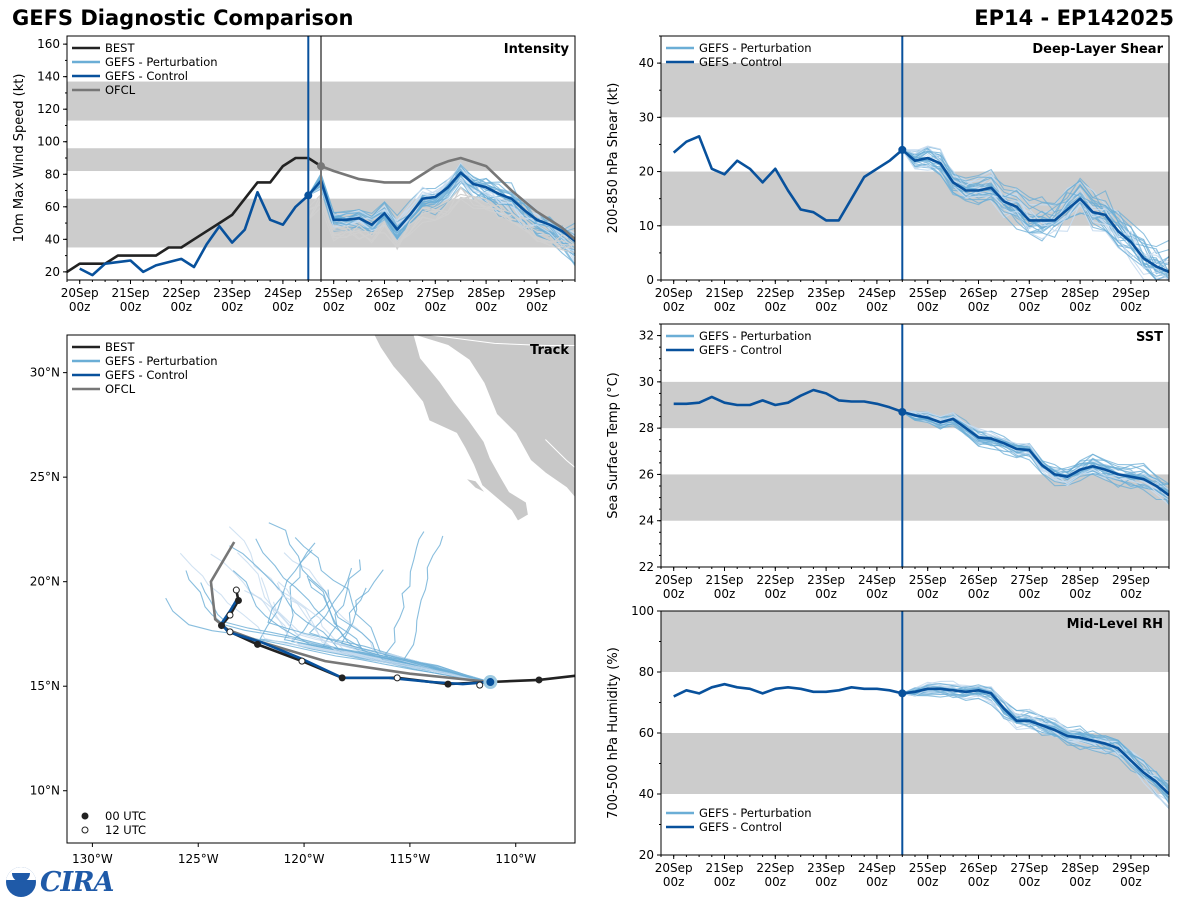 The height and width of the screenshot is (900, 1200). I want to click on rh-xtick-label: 26Sep, so click(979, 868).